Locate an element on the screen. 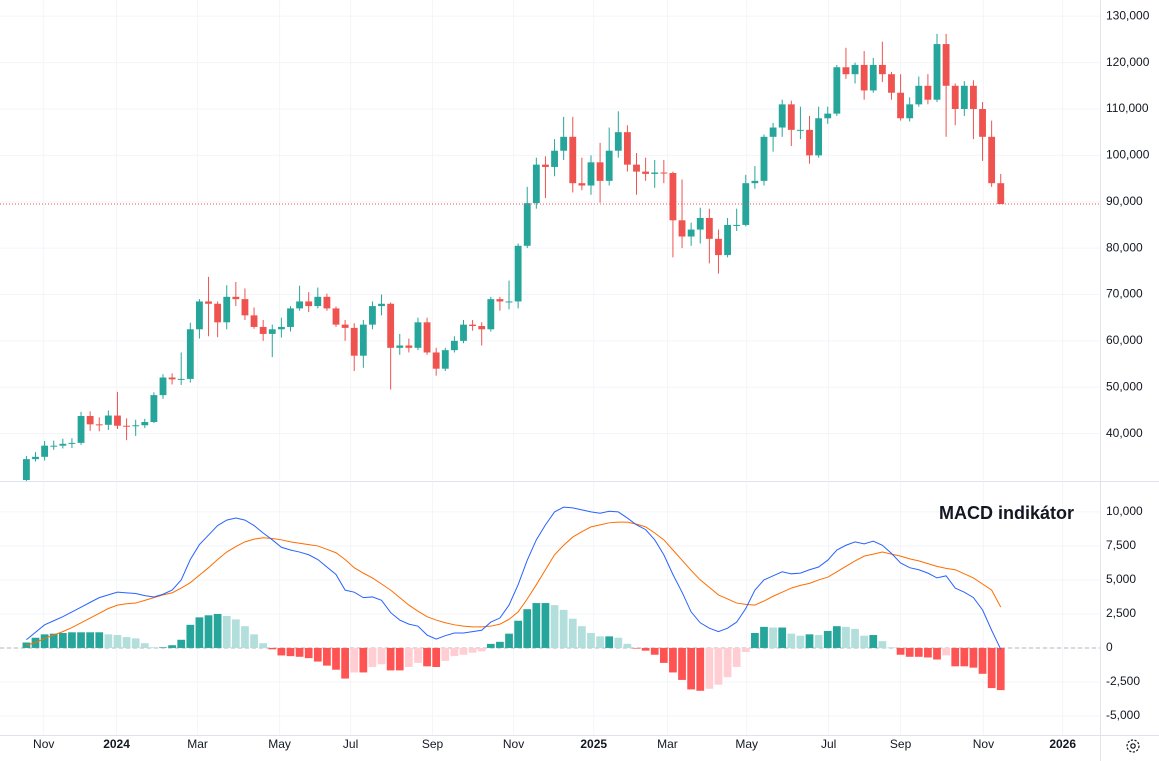 The height and width of the screenshot is (761, 1159). settings-gear is located at coordinates (1133, 746).